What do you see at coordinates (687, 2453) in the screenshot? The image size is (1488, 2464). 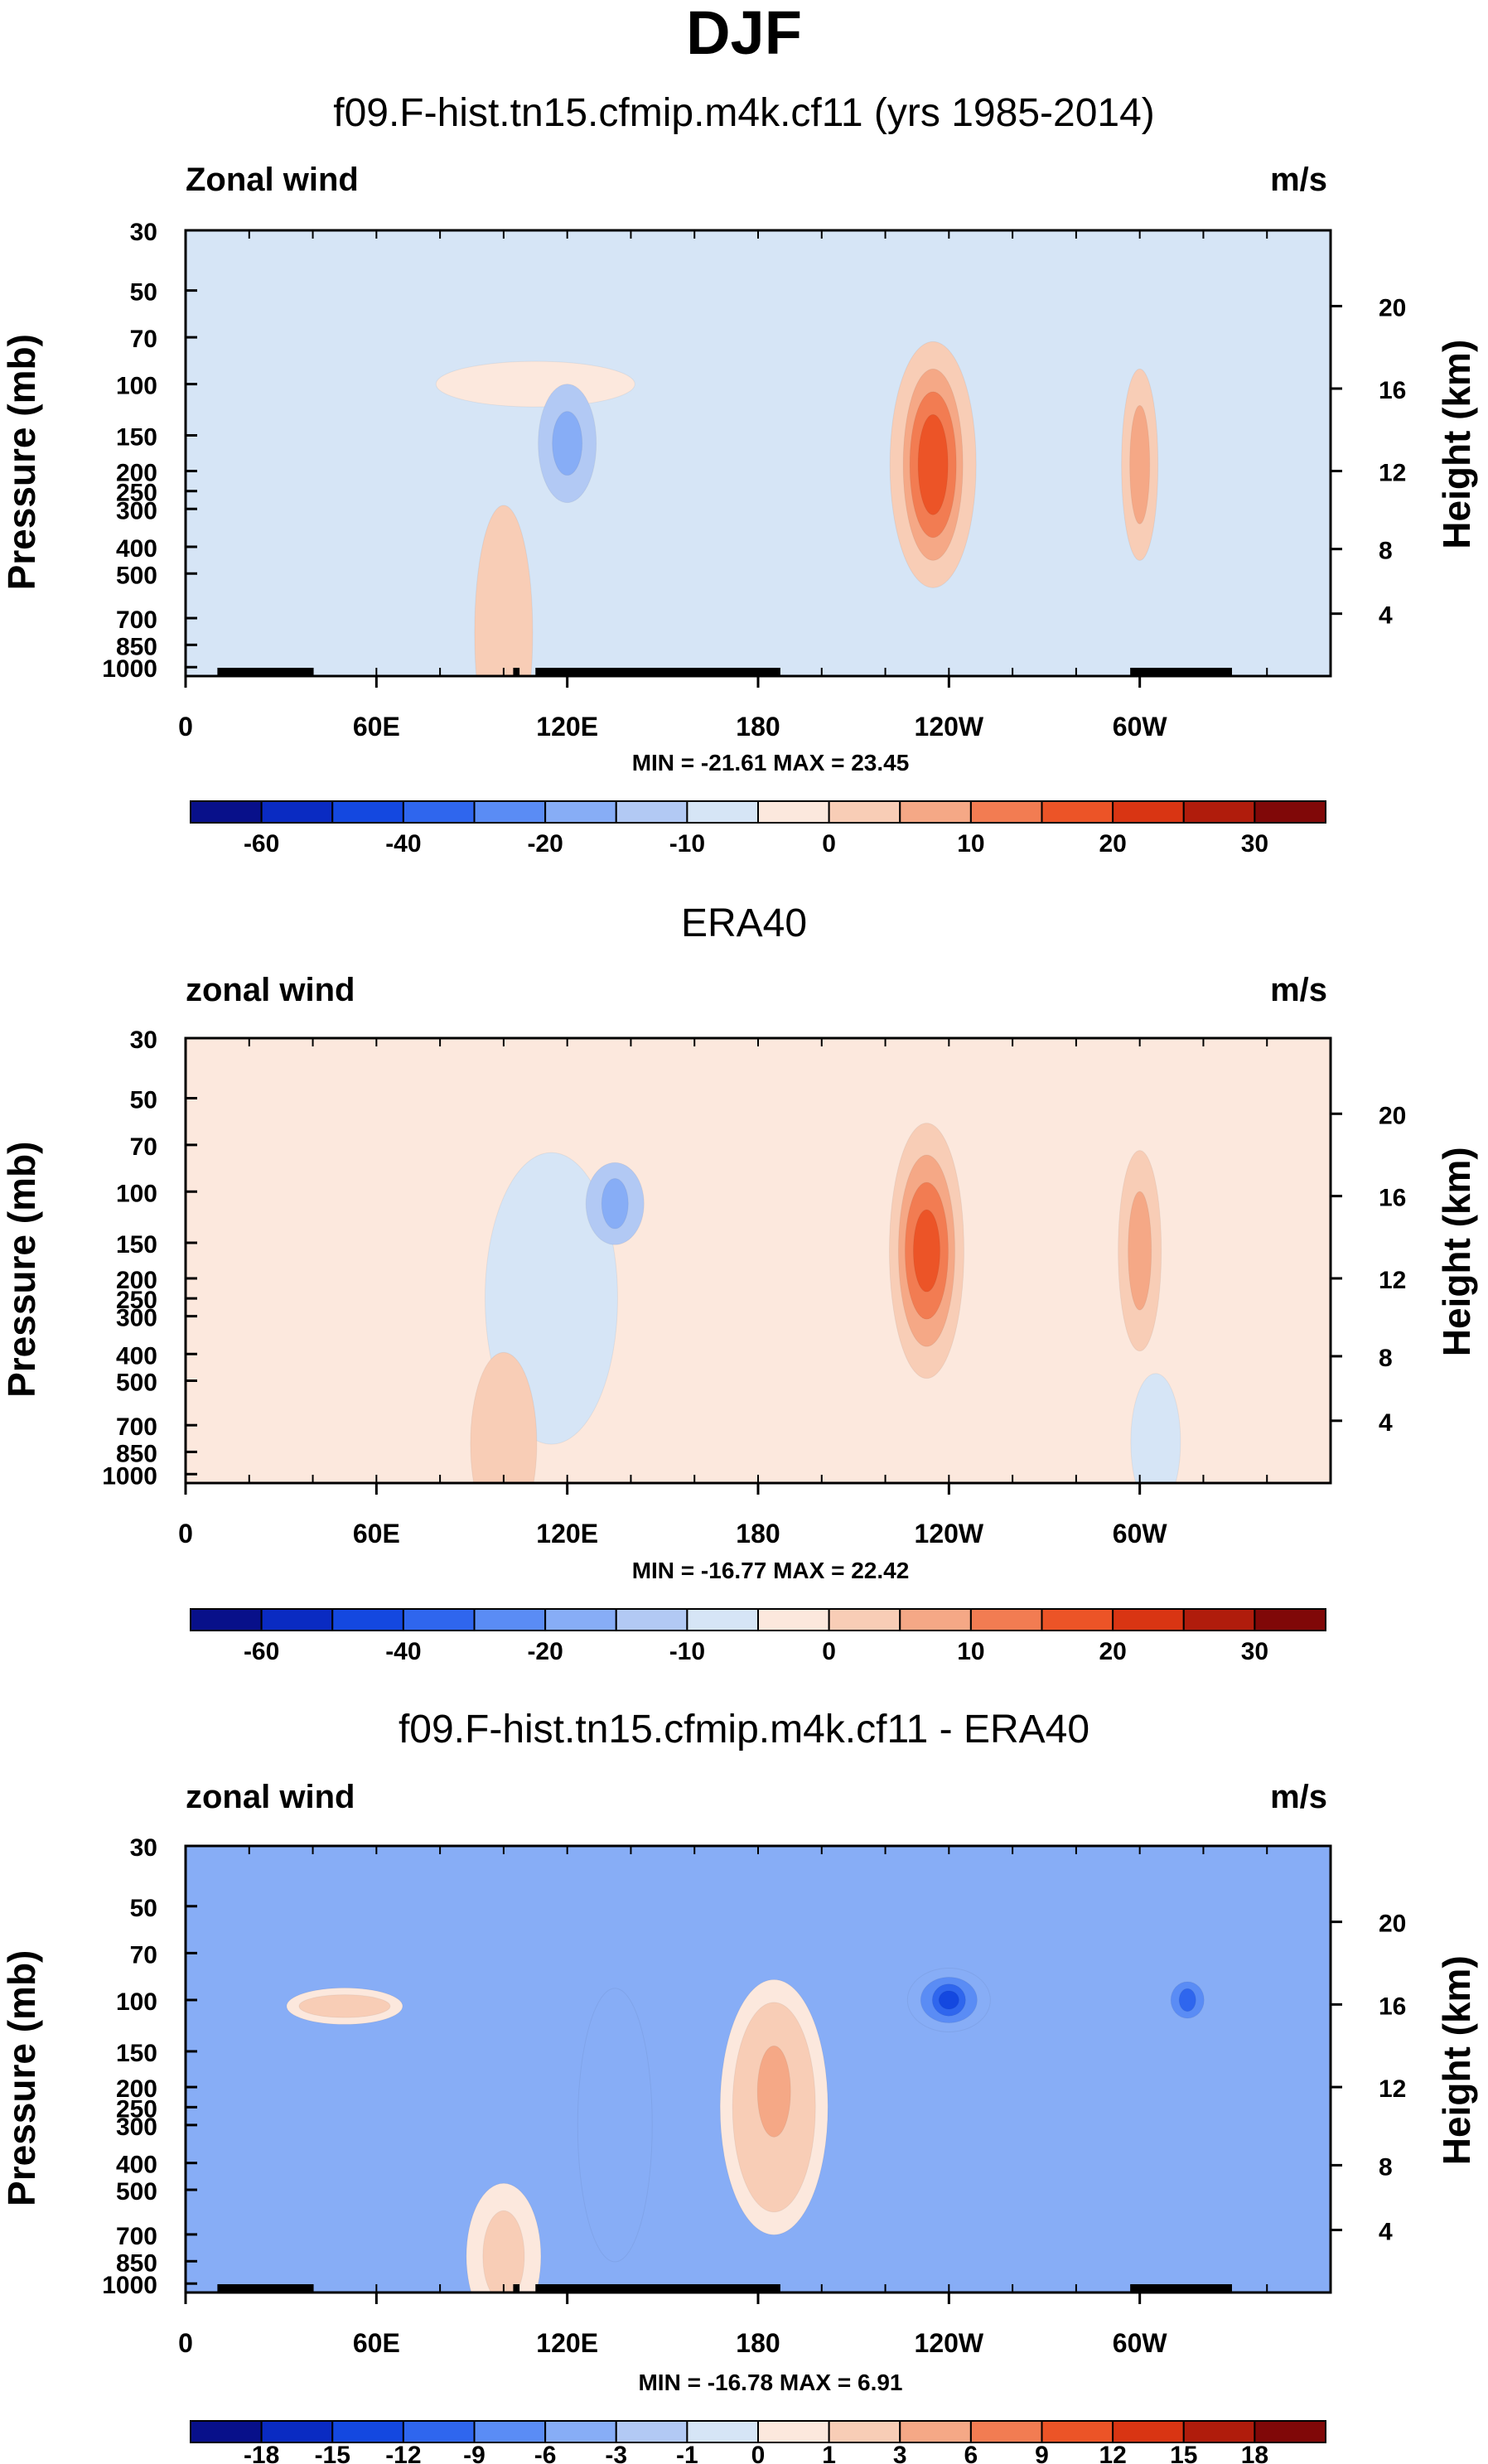 I see `colorbar-label: -1` at bounding box center [687, 2453].